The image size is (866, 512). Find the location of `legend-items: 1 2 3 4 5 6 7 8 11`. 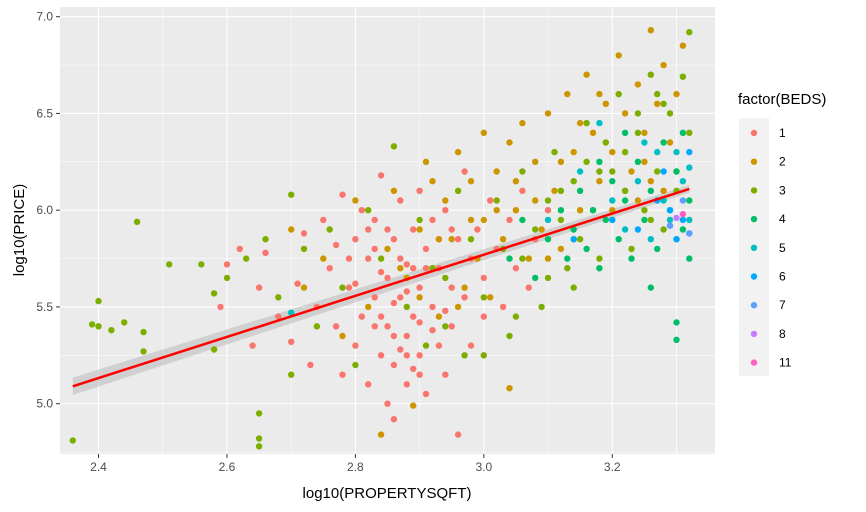

legend-items: 1 2 3 4 5 6 7 8 11 is located at coordinates (771, 248).